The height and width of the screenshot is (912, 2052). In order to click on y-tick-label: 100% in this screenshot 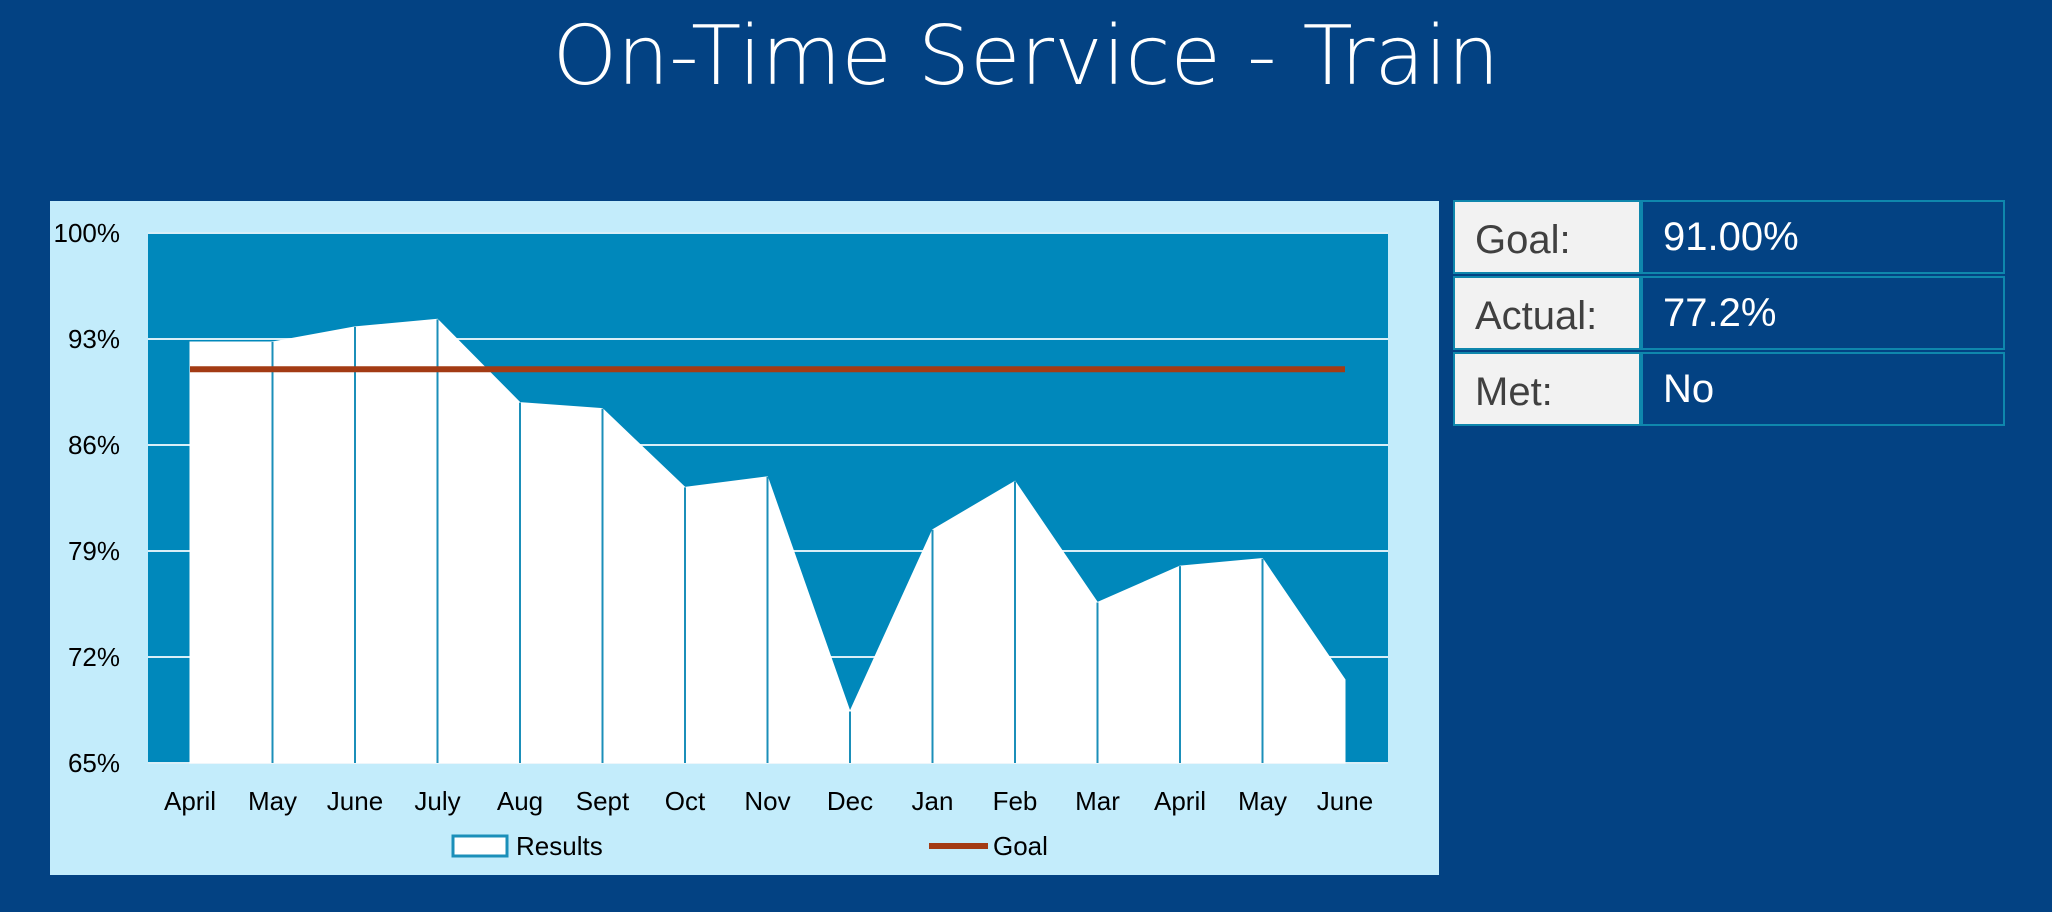, I will do `click(87, 233)`.